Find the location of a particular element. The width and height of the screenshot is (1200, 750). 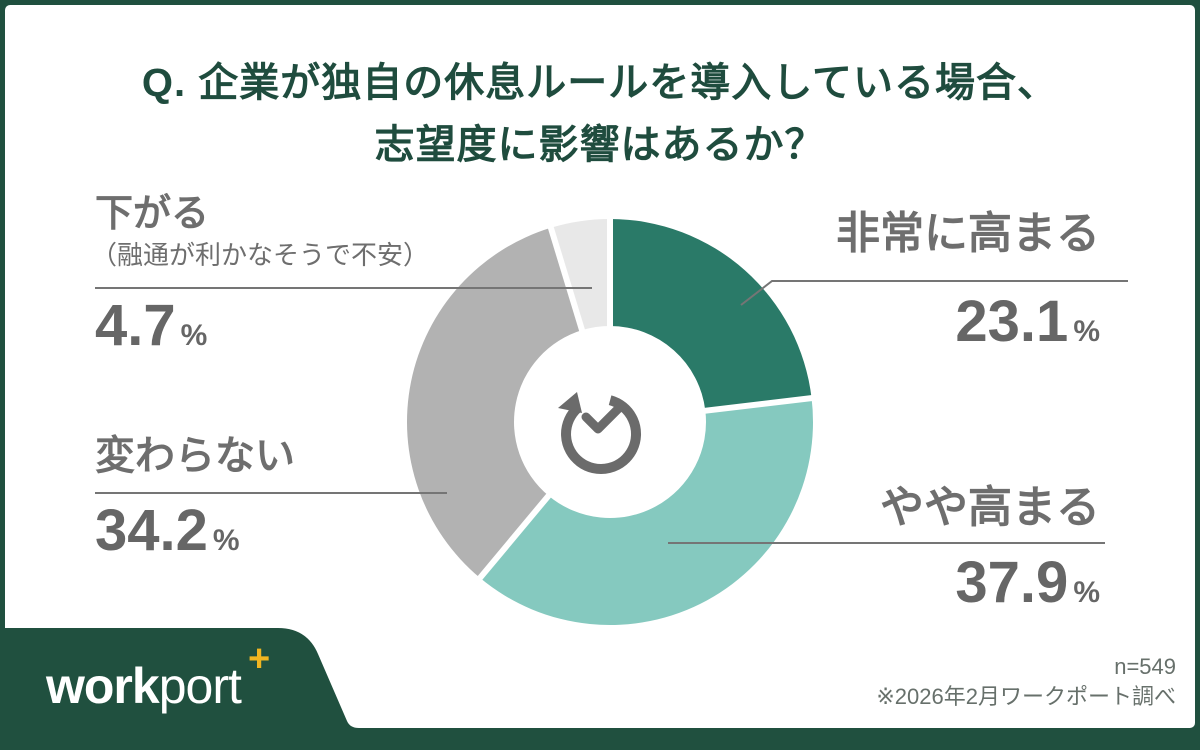

callout-name-top-left: 下がる is located at coordinates (152, 214).